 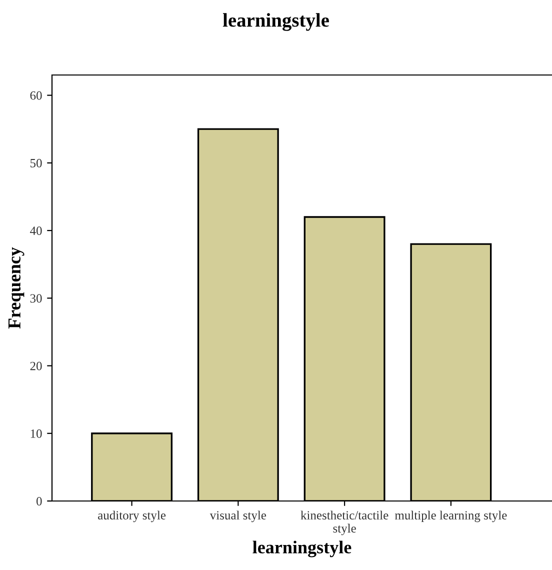 What do you see at coordinates (36, 95) in the screenshot?
I see `y-tick-label: 60` at bounding box center [36, 95].